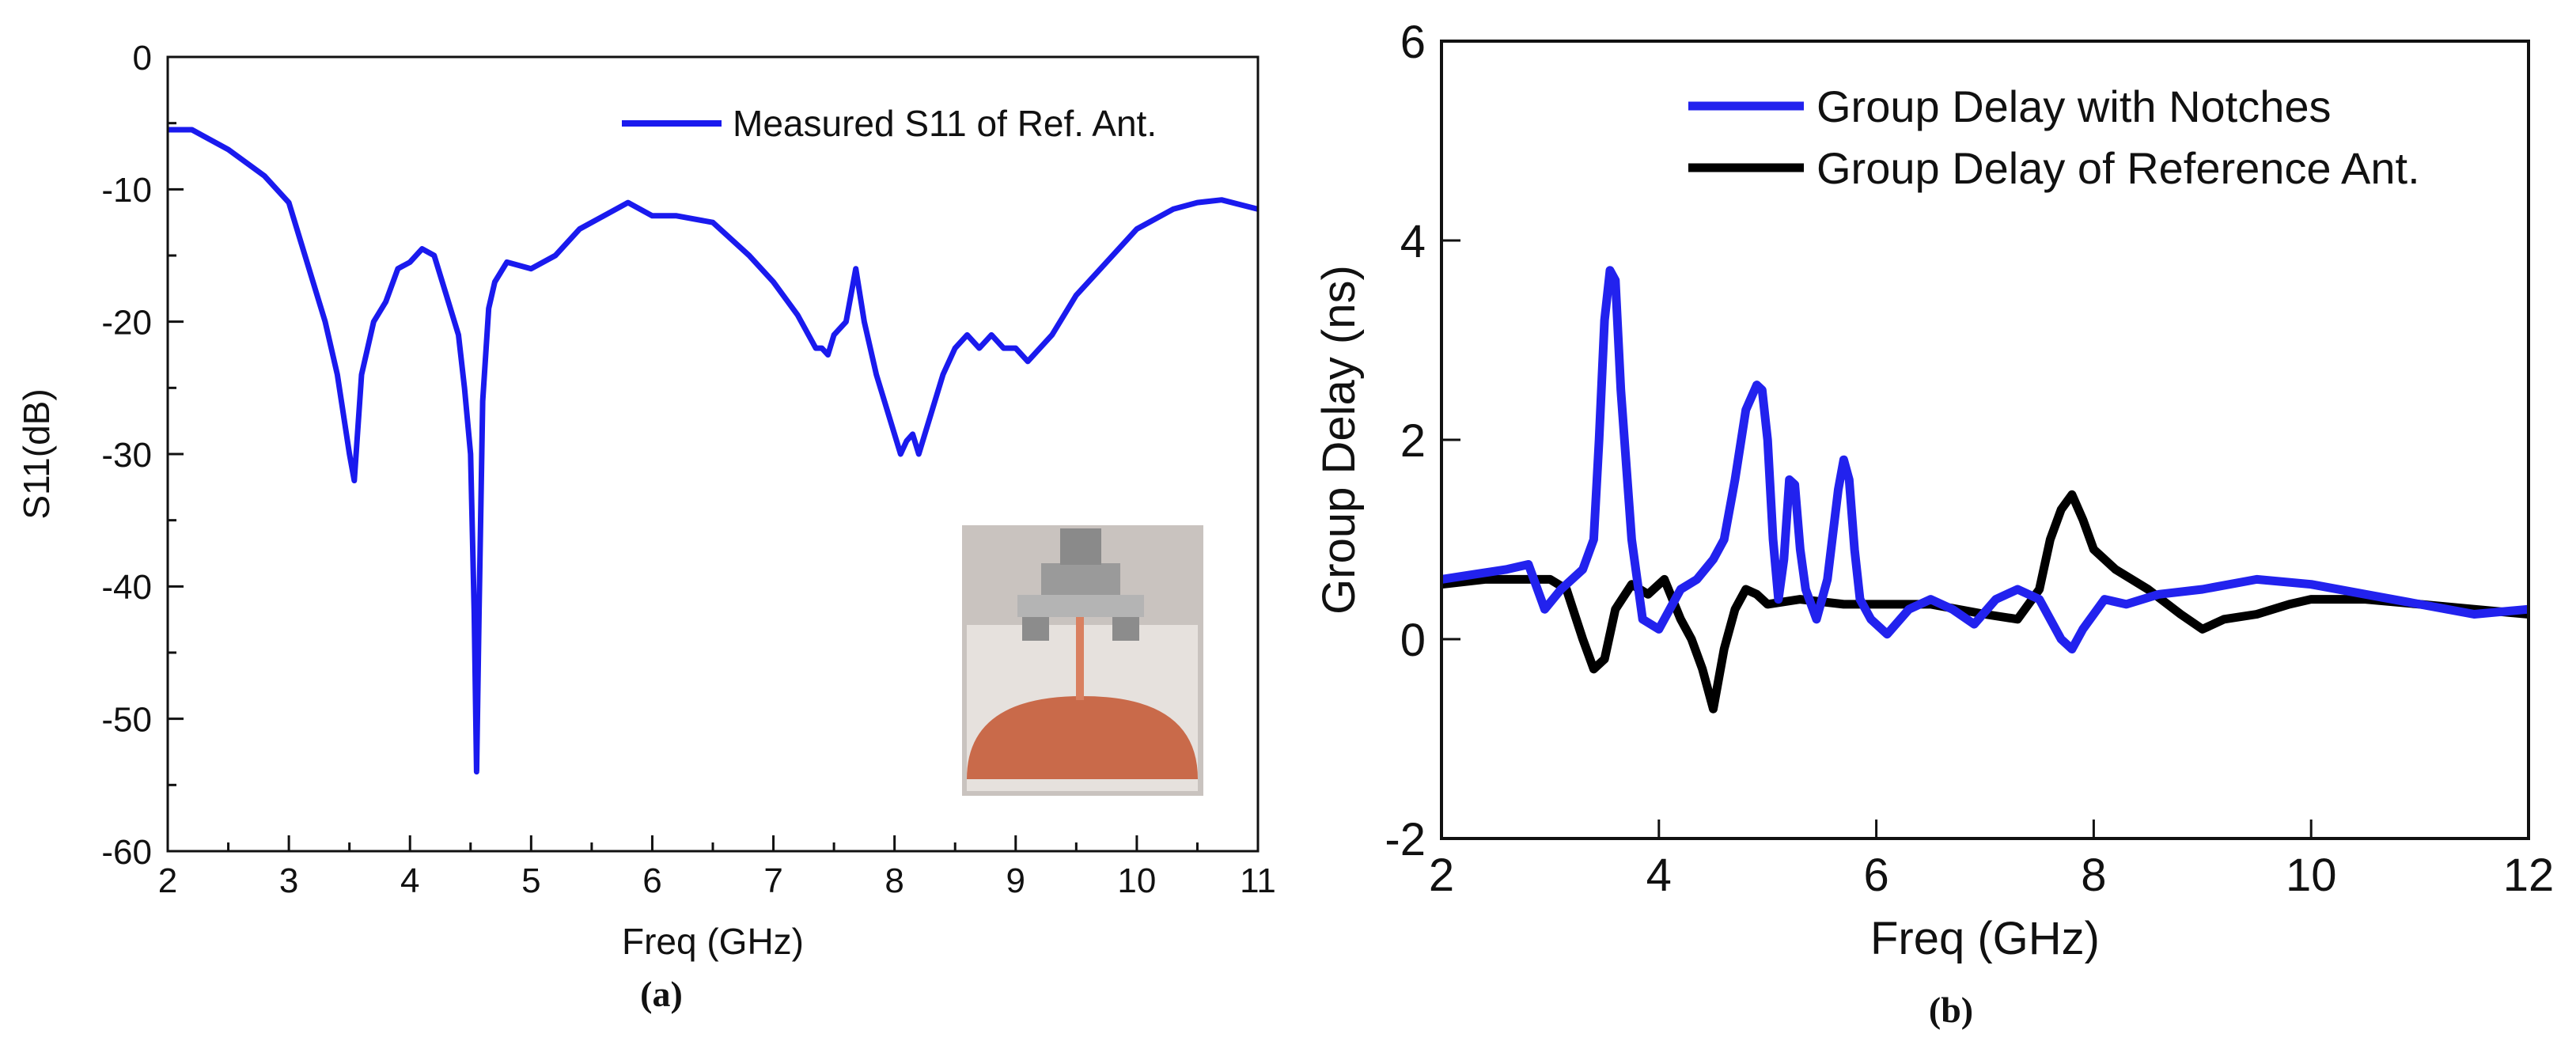 This screenshot has width=2576, height=1060. Describe the element at coordinates (1951, 1010) in the screenshot. I see `panel-b-caption: (b)` at that location.